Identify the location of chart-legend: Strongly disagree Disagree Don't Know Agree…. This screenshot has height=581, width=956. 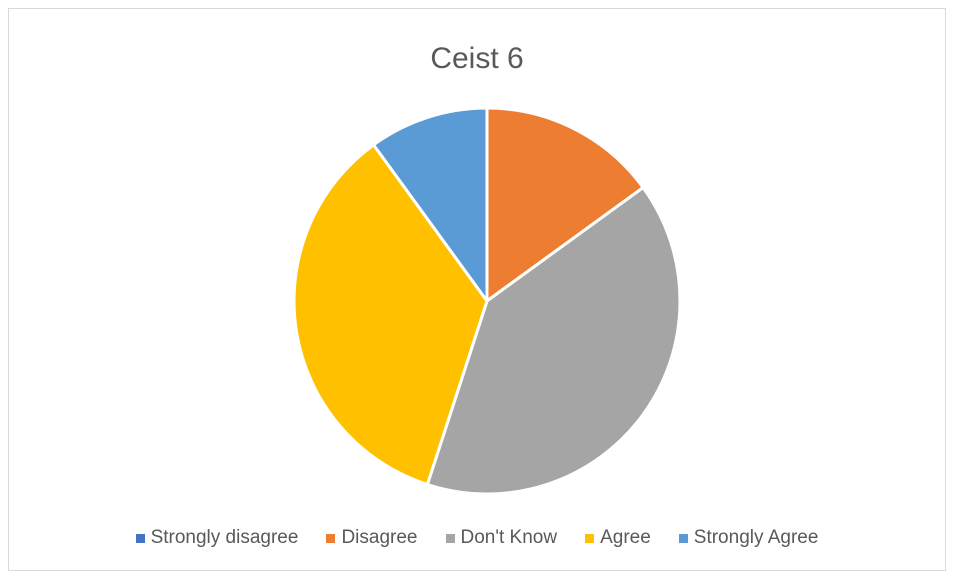
(477, 538).